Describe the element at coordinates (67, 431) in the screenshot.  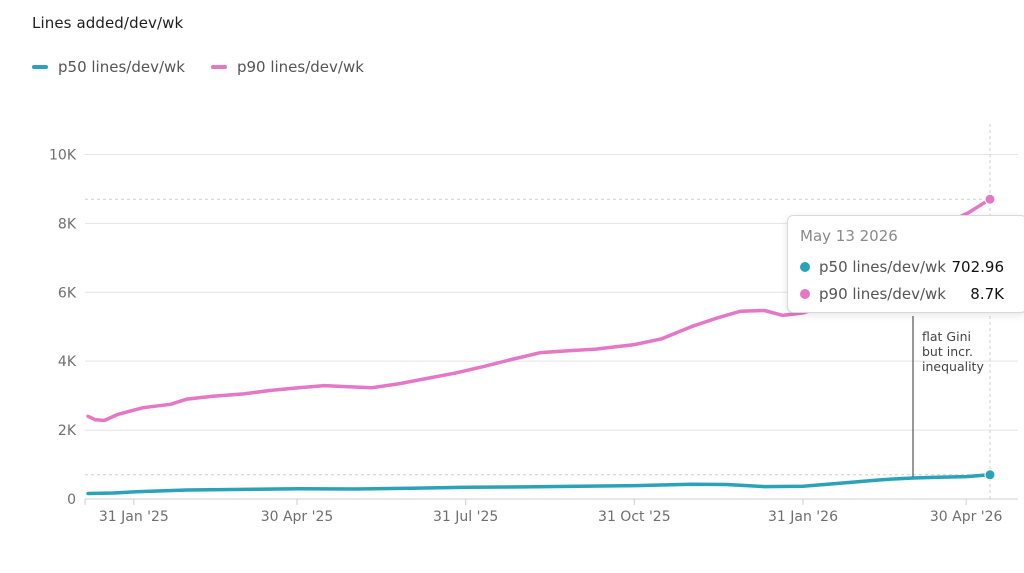
I see `y-tick-label-1: 2K` at that location.